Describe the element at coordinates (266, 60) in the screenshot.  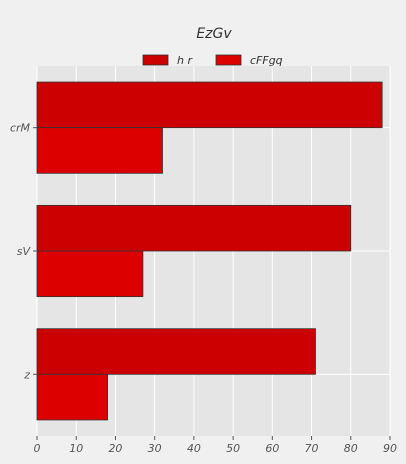
I see `legend-label-series-2: cFFgq` at that location.